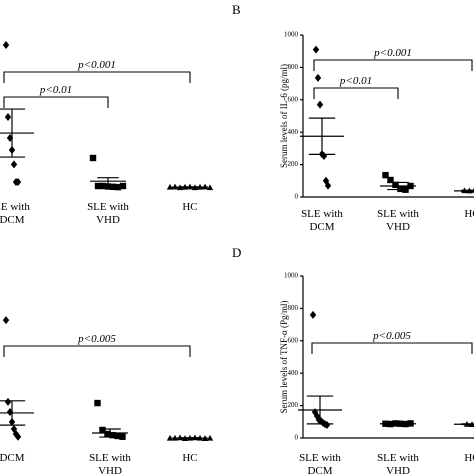 The height and width of the screenshot is (474, 474). What do you see at coordinates (236, 252) in the screenshot?
I see `panel-letter: D` at bounding box center [236, 252].